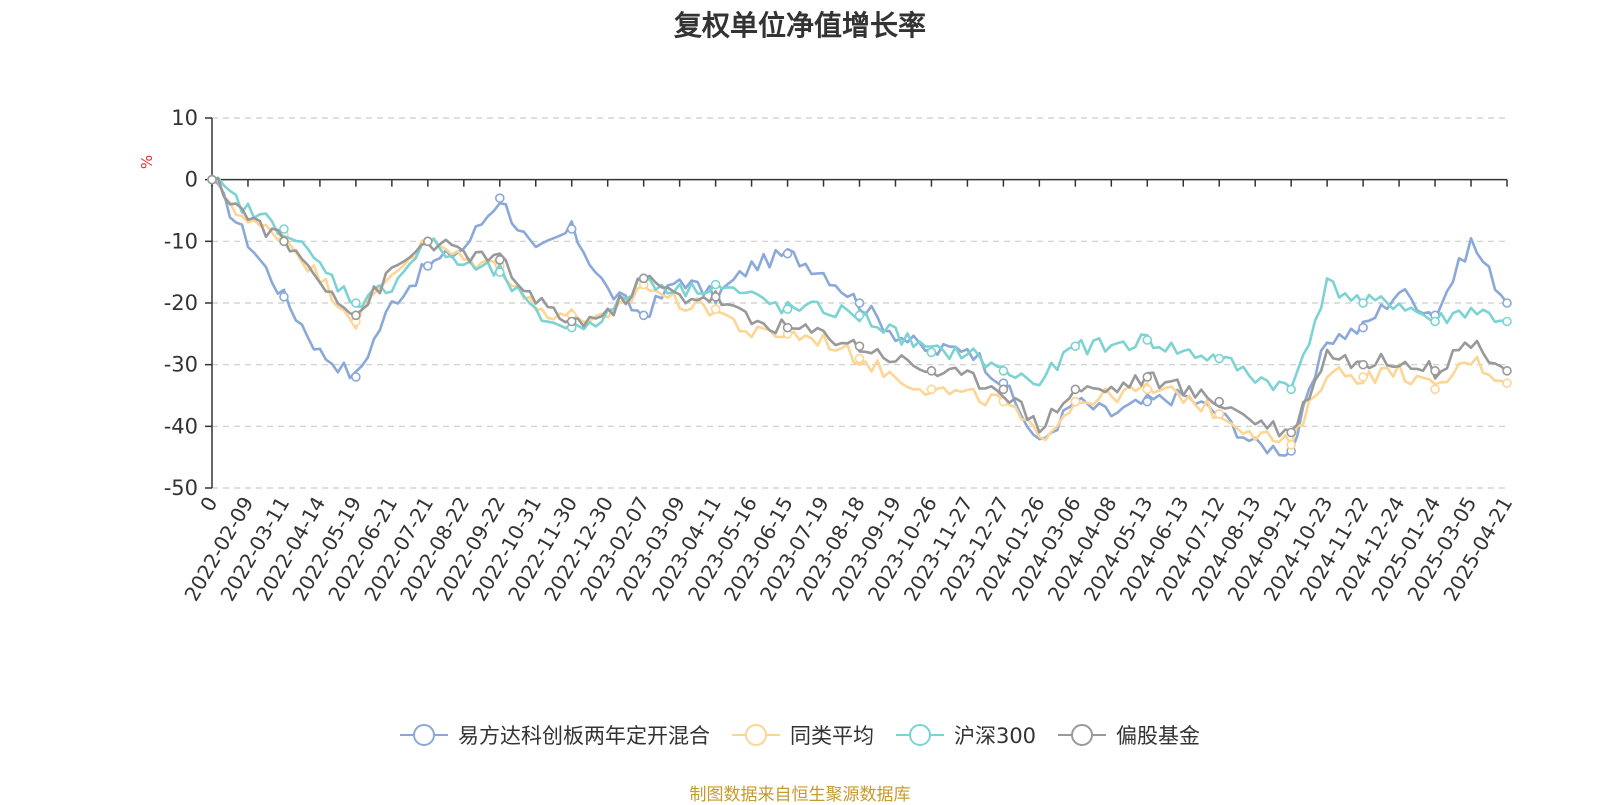 The image size is (1600, 805). I want to click on legend-item-2: 沪深300, so click(966, 735).